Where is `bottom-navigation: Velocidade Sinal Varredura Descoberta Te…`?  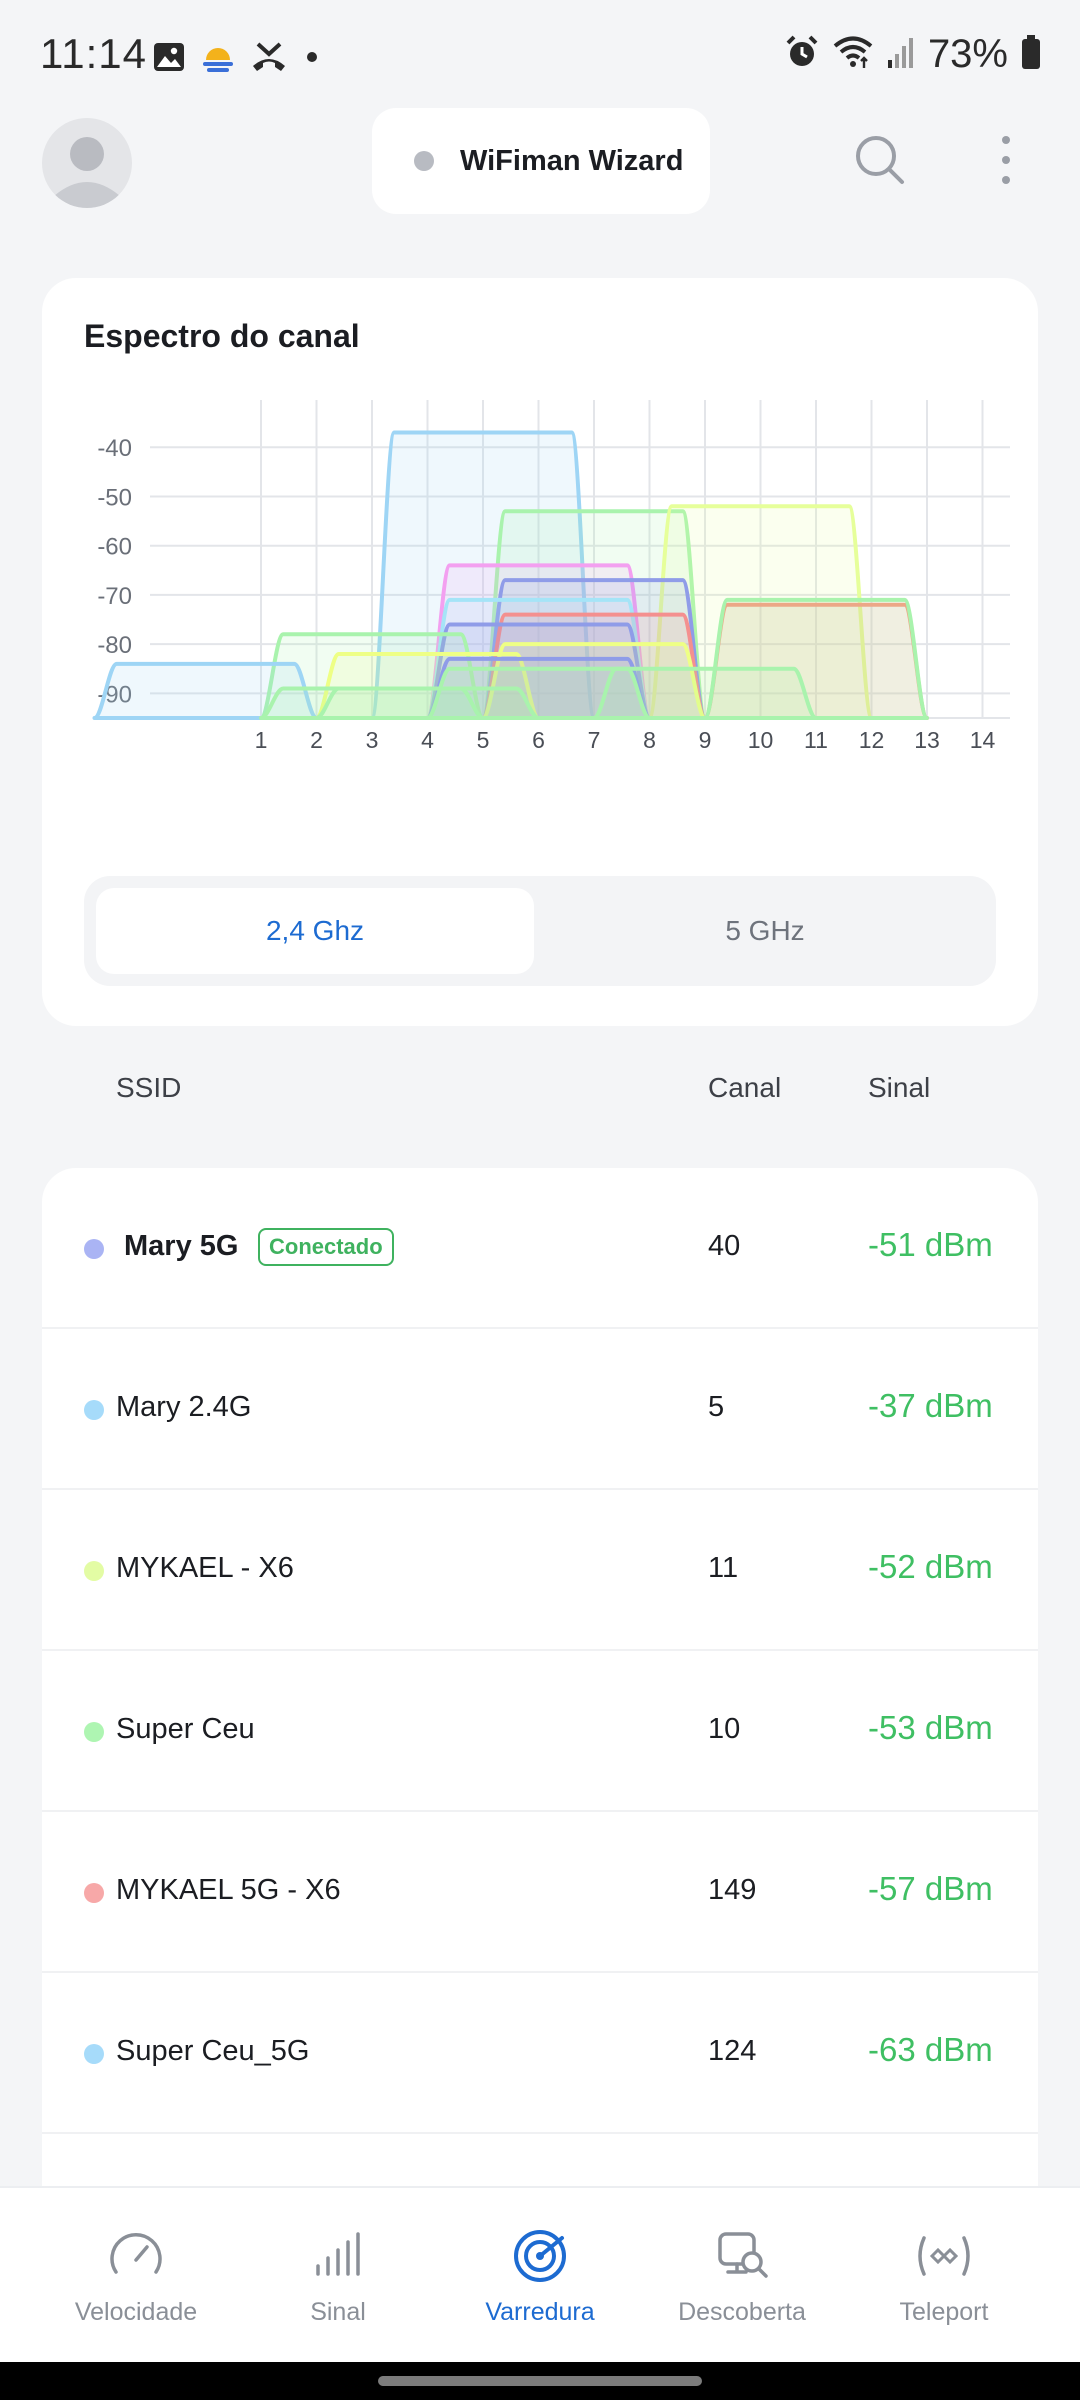 bottom-navigation: Velocidade Sinal Varredura Descoberta Te… is located at coordinates (540, 2274).